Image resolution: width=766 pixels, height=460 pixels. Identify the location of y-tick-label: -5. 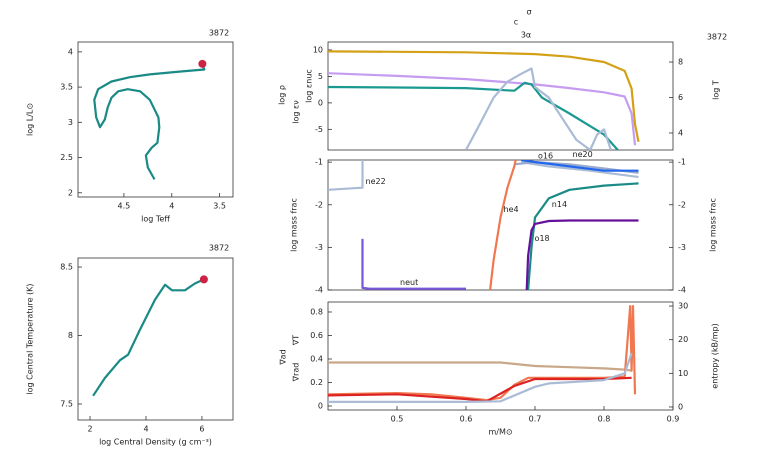
(319, 129).